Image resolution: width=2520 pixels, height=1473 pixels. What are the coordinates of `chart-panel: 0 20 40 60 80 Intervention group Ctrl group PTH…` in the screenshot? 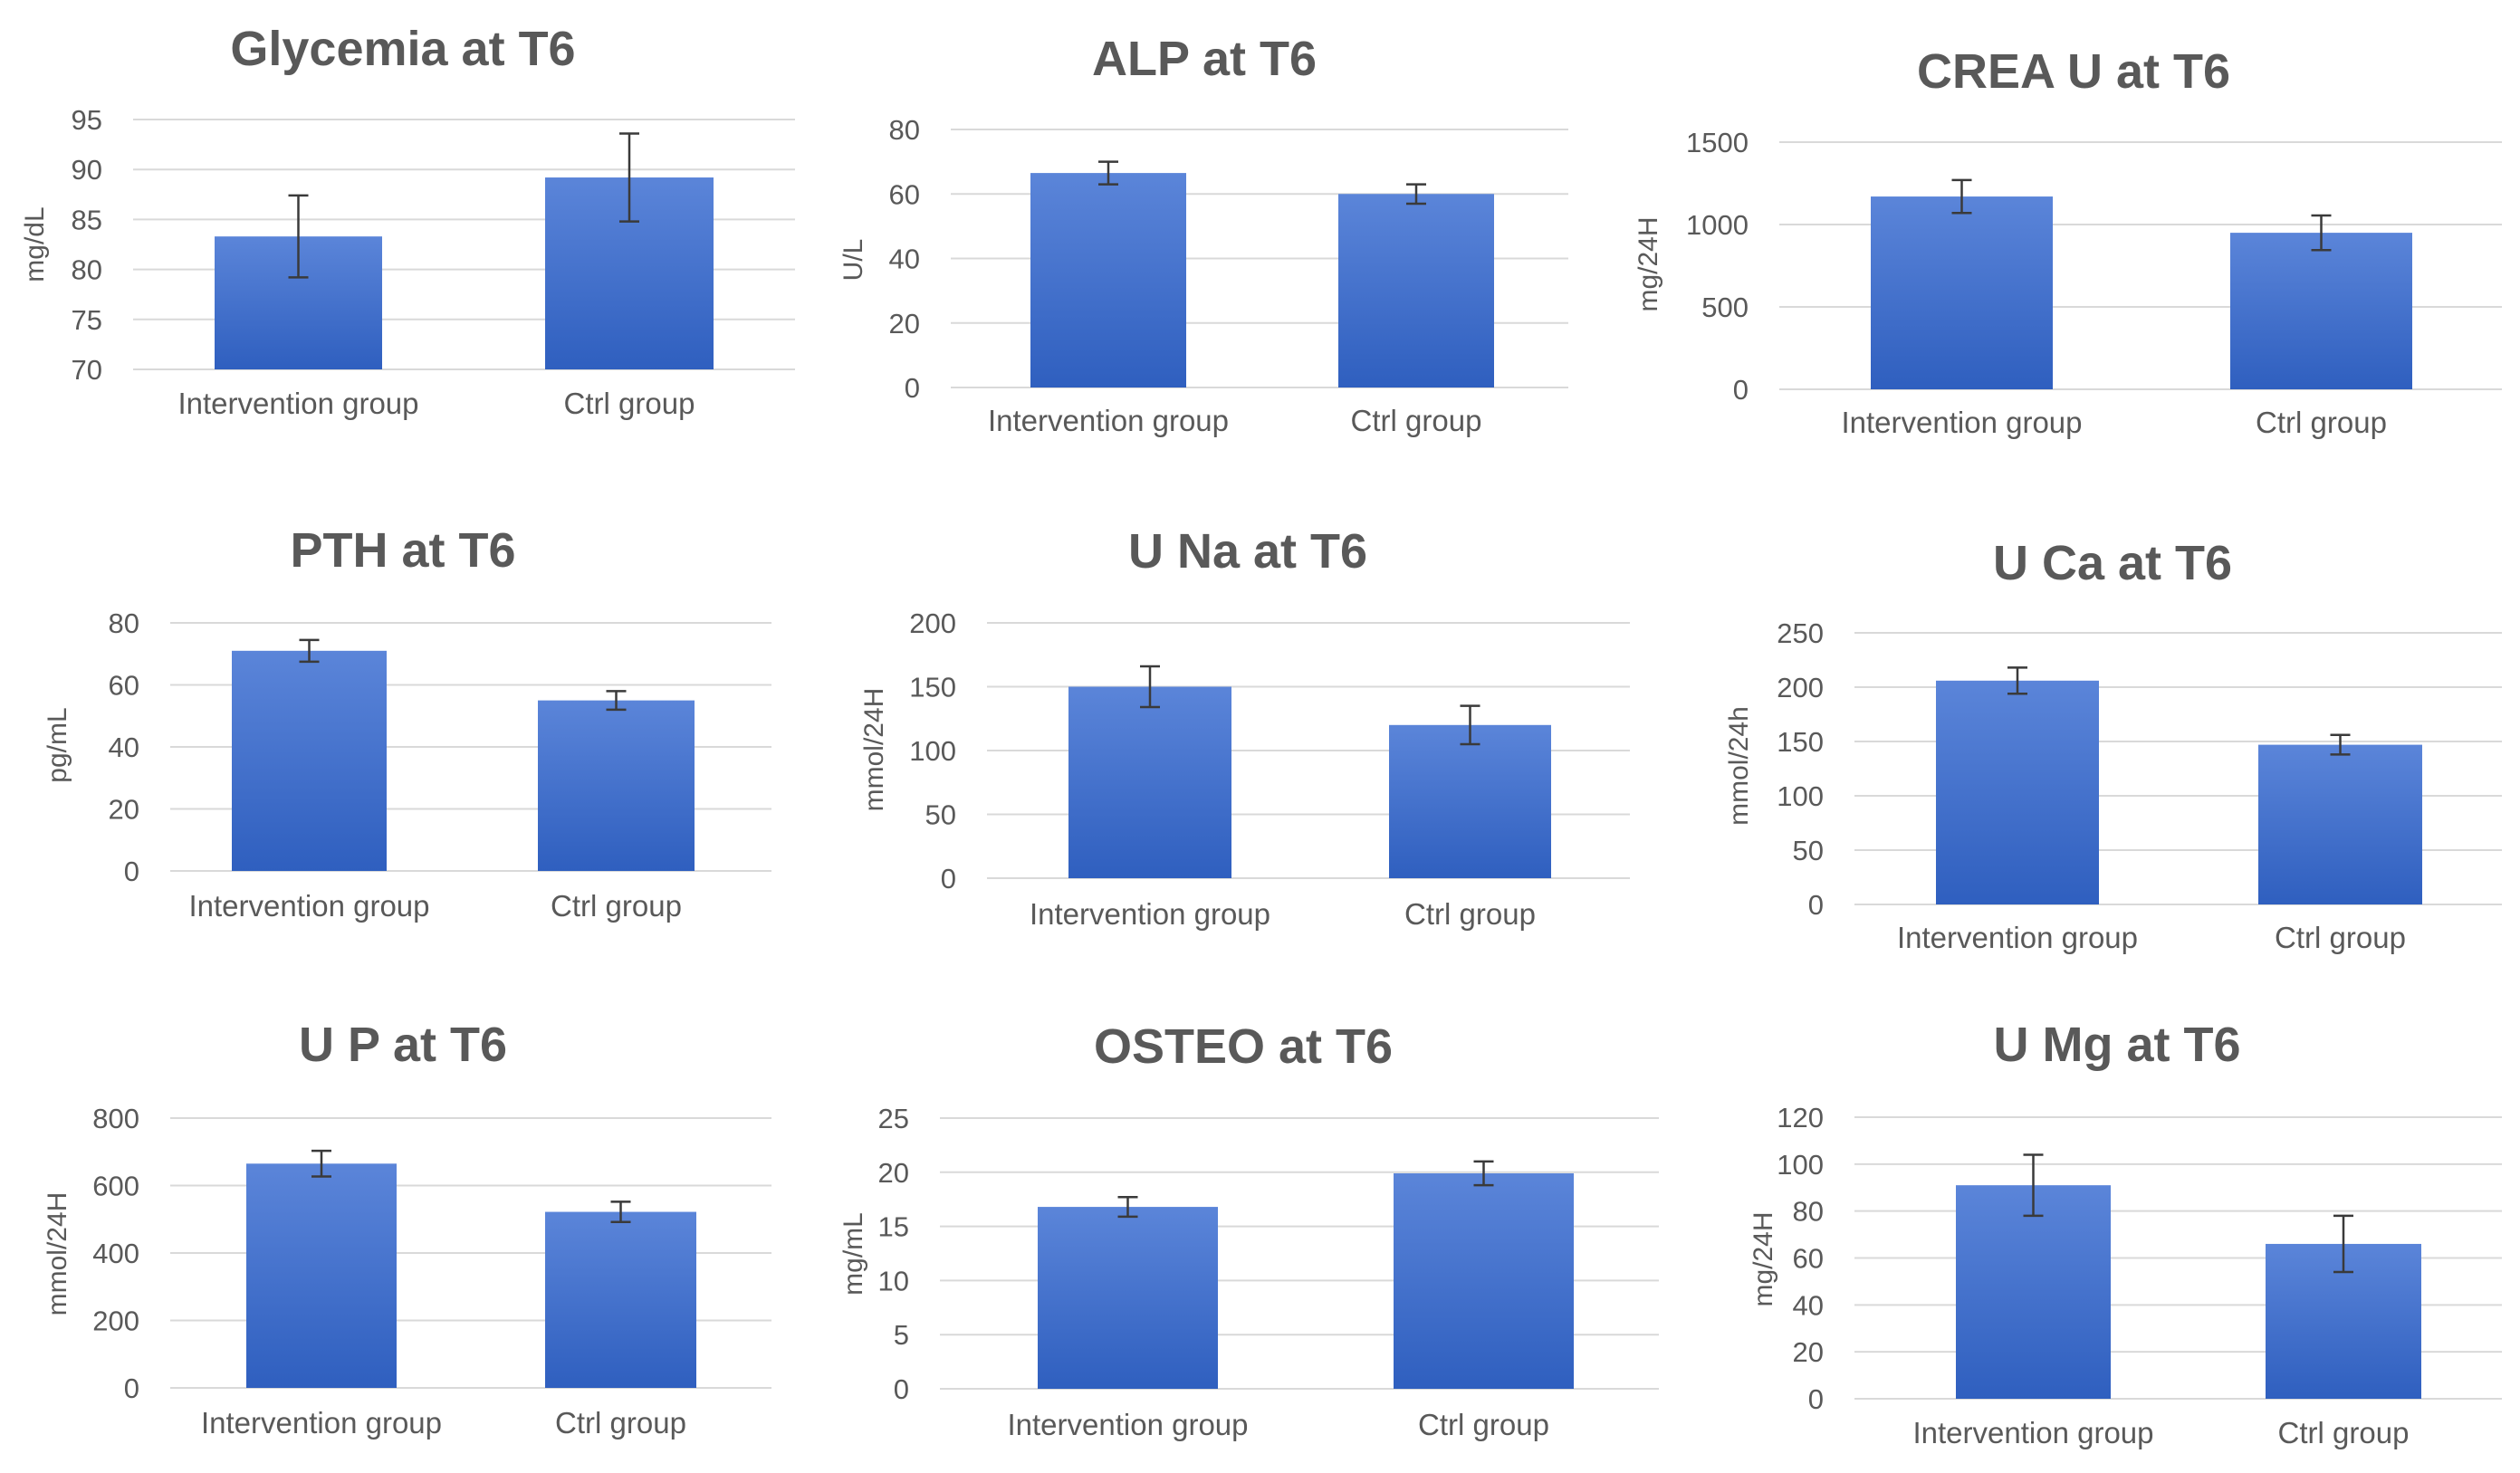 It's located at (407, 723).